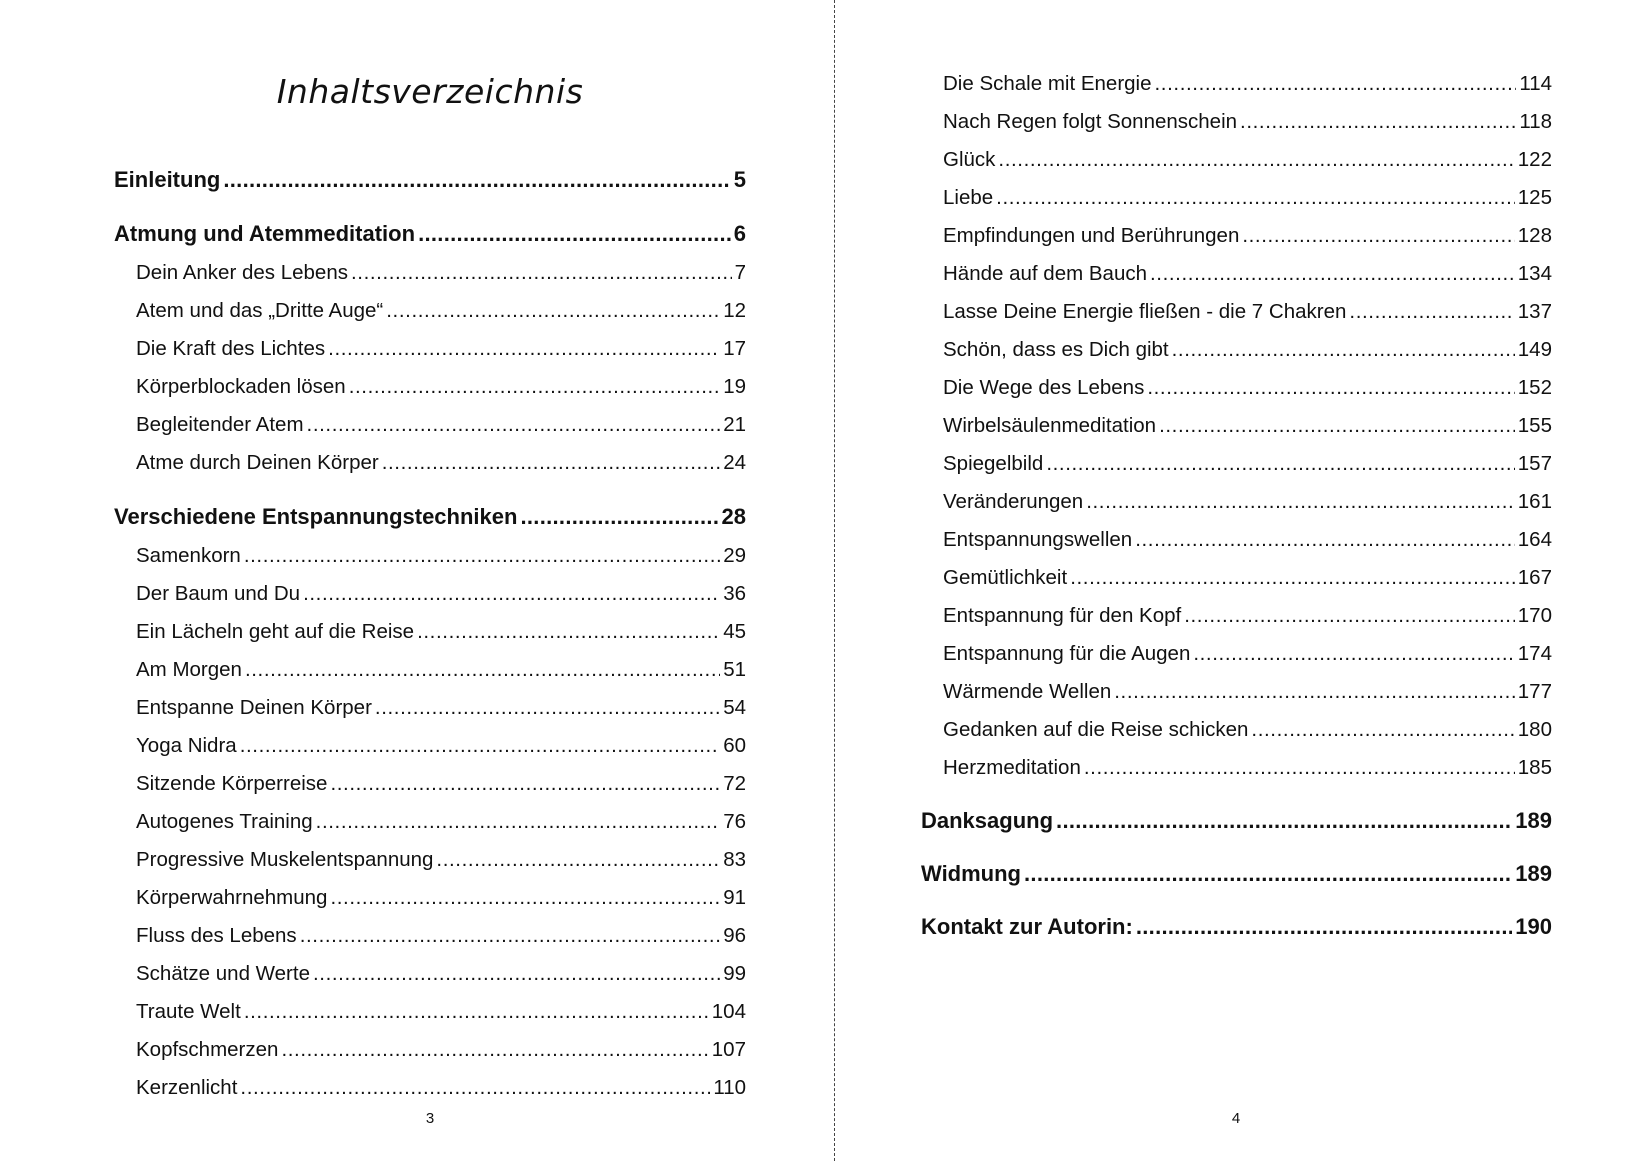 This screenshot has width=1639, height=1161. I want to click on toc-entry-section: Veränderungen 161, so click(1247, 502).